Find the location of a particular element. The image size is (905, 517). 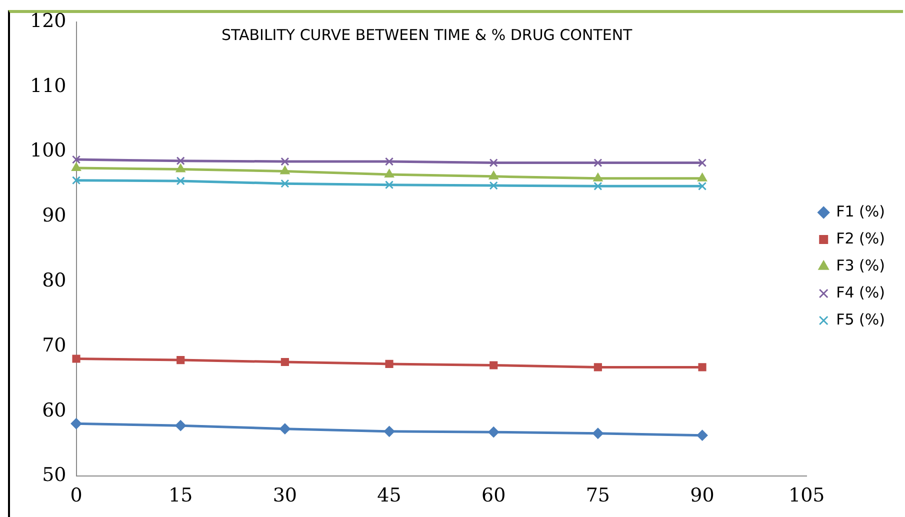

x-tick-label: 90 is located at coordinates (702, 495).